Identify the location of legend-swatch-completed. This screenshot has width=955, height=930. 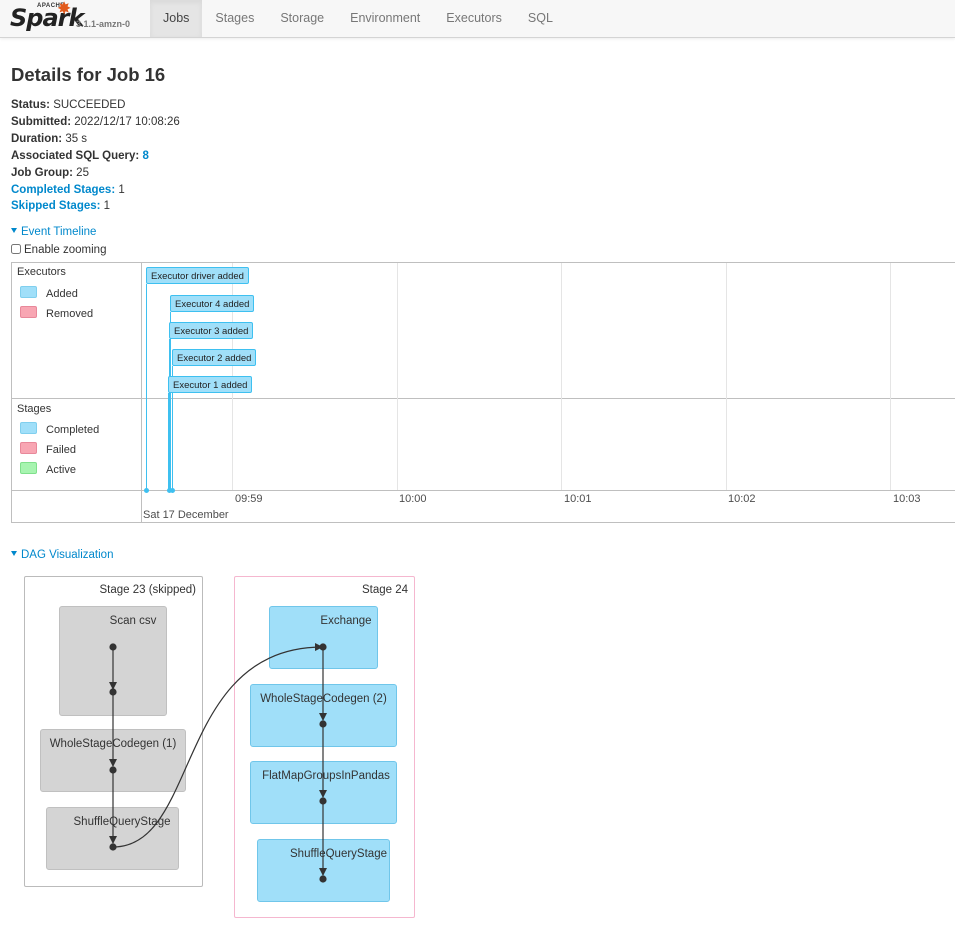
(28, 428).